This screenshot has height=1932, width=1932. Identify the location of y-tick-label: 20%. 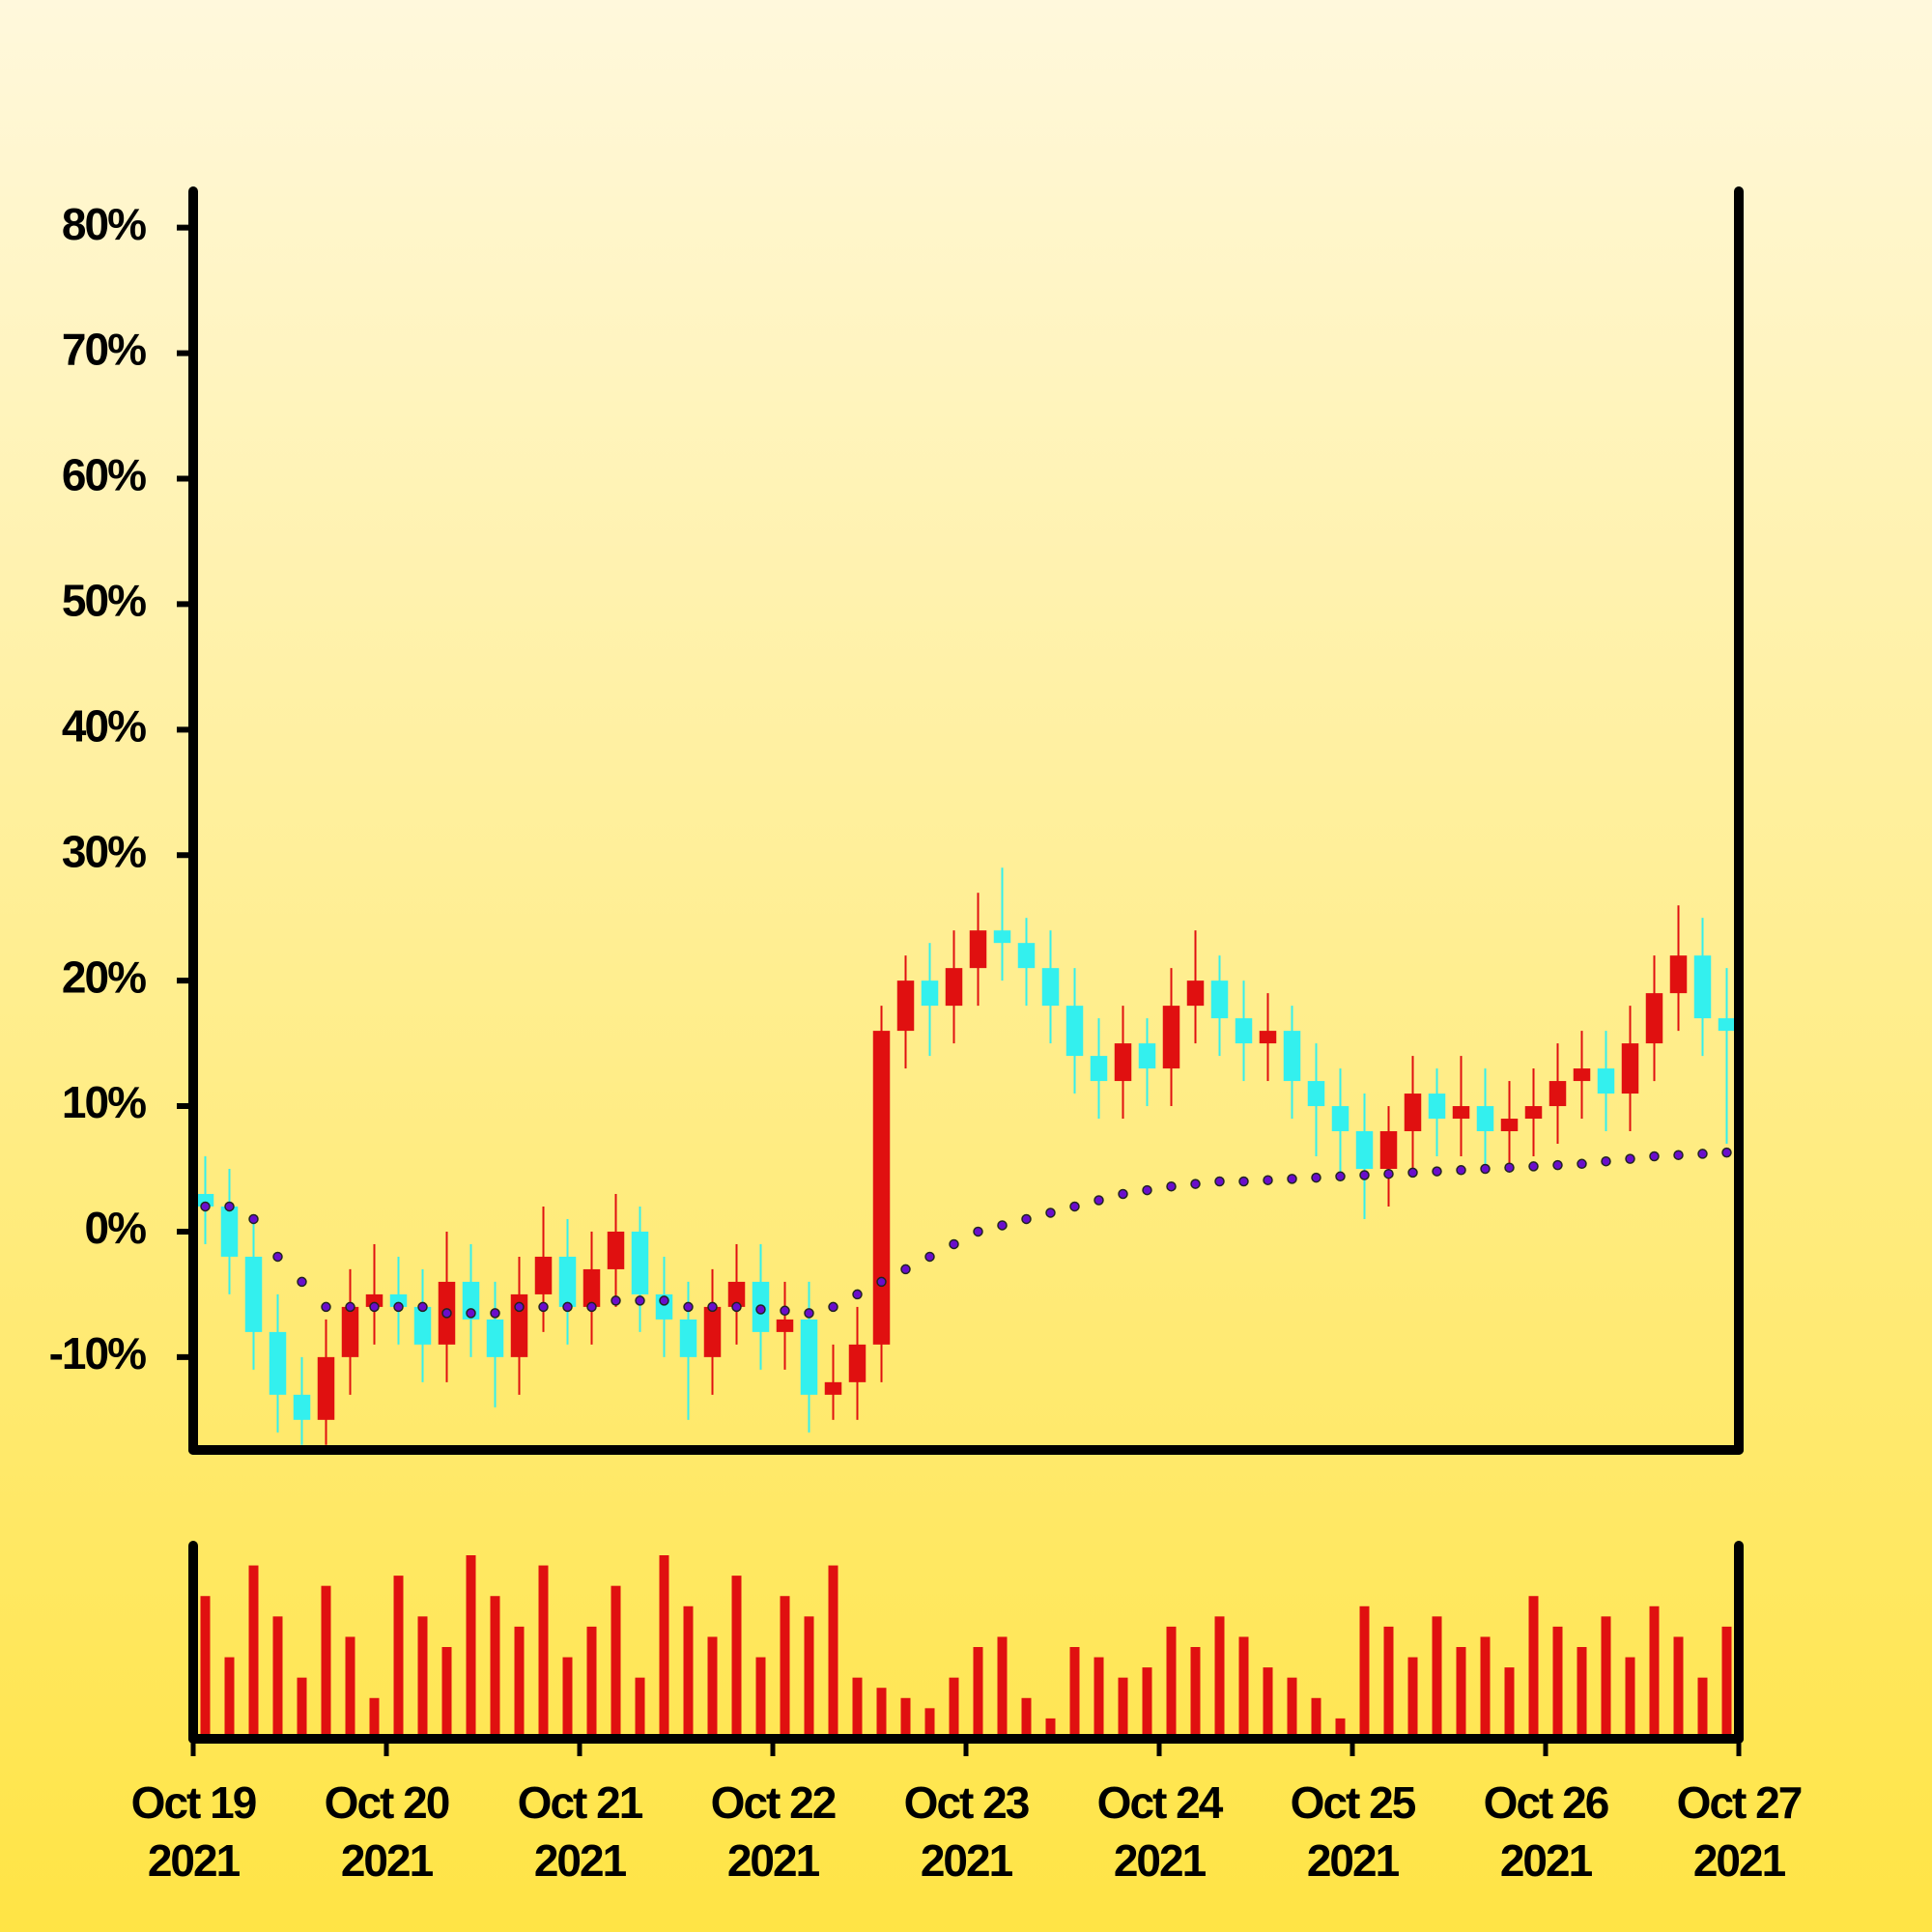
(104, 977).